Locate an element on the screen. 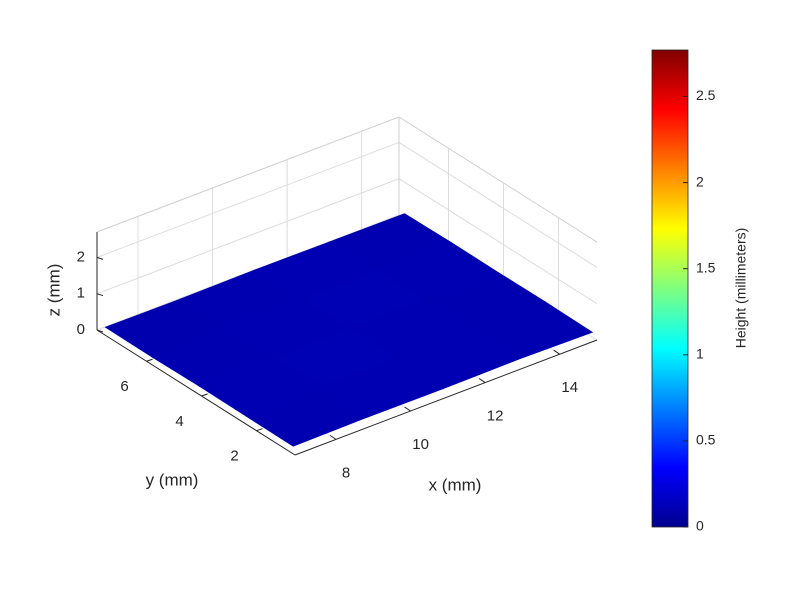  y-tick-label: 2 is located at coordinates (234, 456).